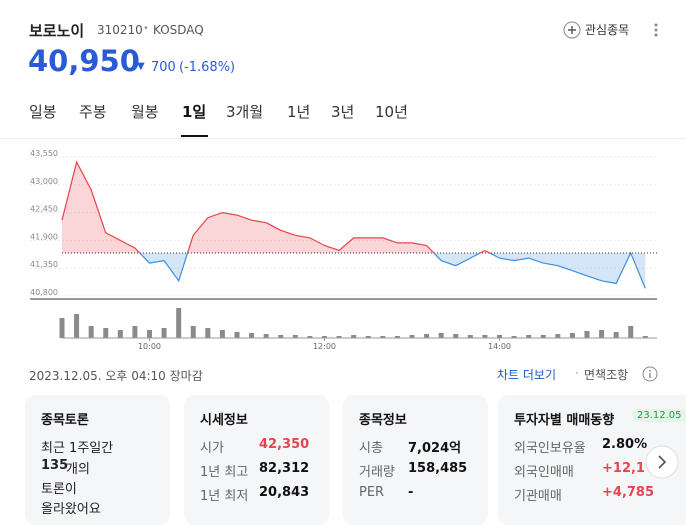 The height and width of the screenshot is (525, 686). What do you see at coordinates (212, 448) in the screenshot?
I see `row-label: 시가` at bounding box center [212, 448].